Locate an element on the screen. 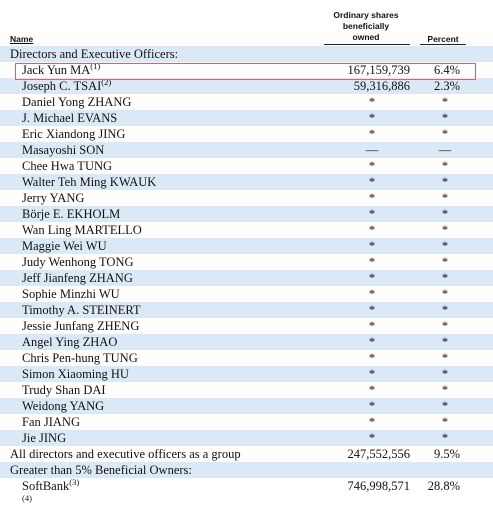 This screenshot has width=493, height=514. holder-name: Trudy Shan DAI is located at coordinates (64, 390).